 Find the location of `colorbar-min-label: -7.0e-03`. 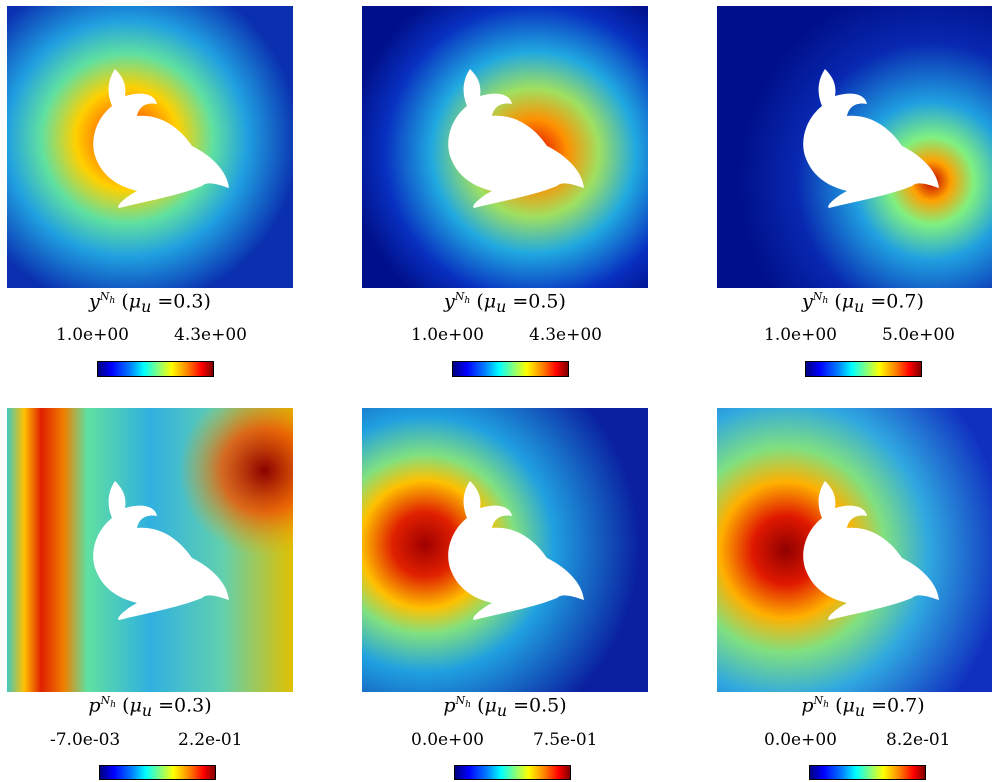

colorbar-min-label: -7.0e-03 is located at coordinates (85, 740).